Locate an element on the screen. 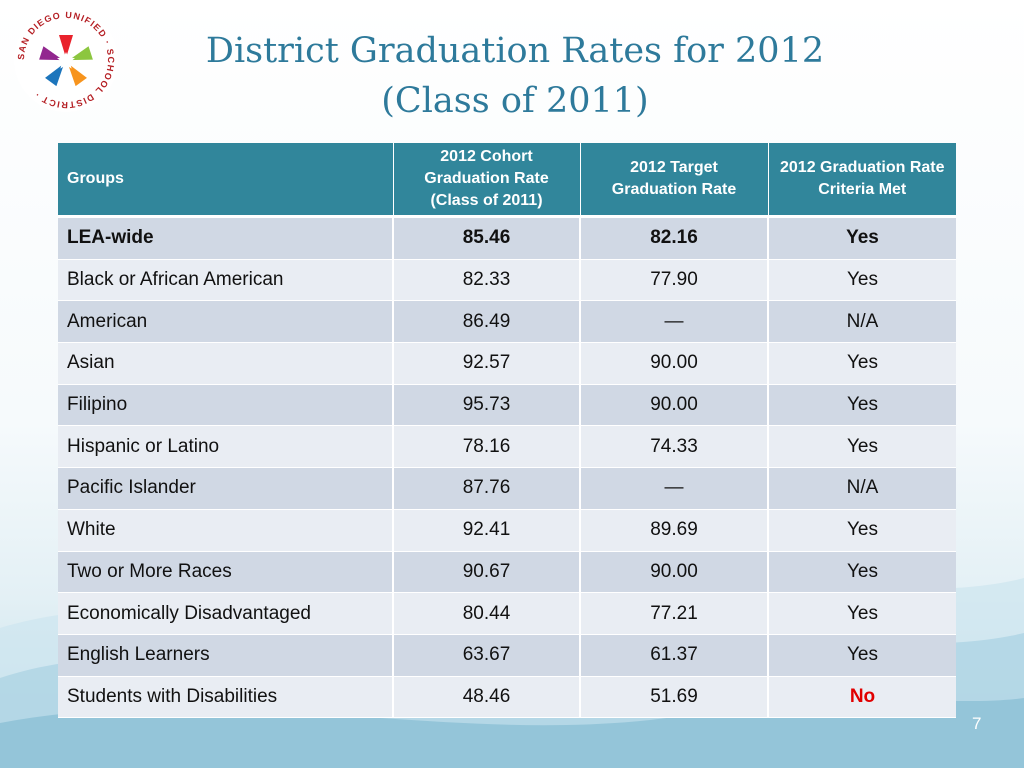 The image size is (1024, 768). table-row: White 92.41 89.69 Yes is located at coordinates (507, 530).